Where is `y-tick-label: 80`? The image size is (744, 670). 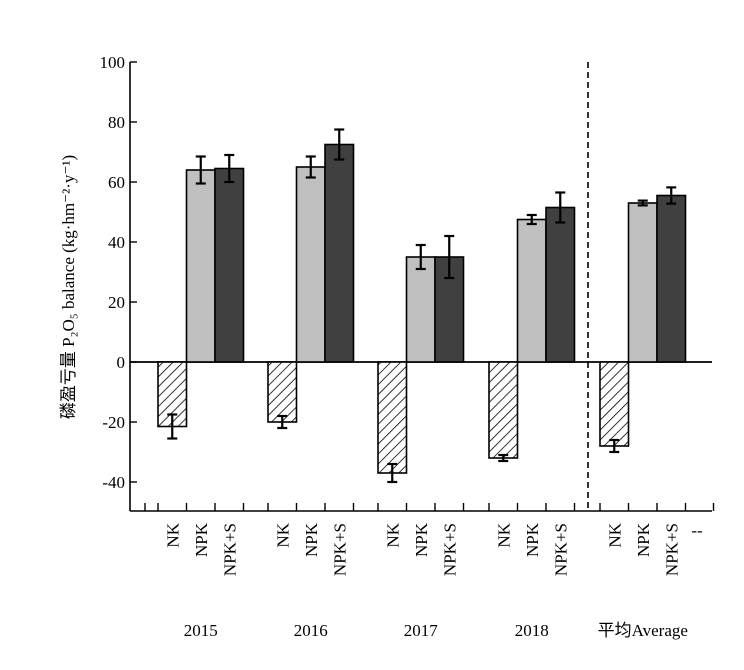 y-tick-label: 80 is located at coordinates (116, 122).